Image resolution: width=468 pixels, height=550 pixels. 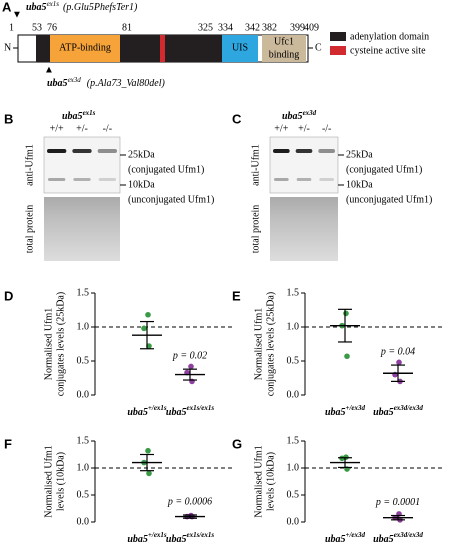 I want to click on position: 81, so click(x=127, y=27).